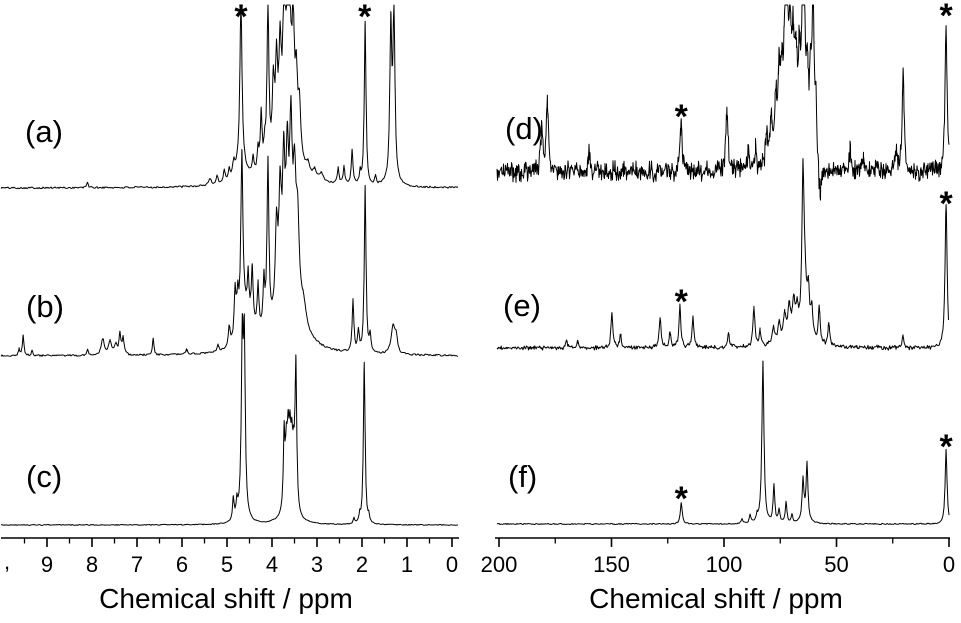 The image size is (961, 623). I want to click on tick-label: 9, so click(47, 564).